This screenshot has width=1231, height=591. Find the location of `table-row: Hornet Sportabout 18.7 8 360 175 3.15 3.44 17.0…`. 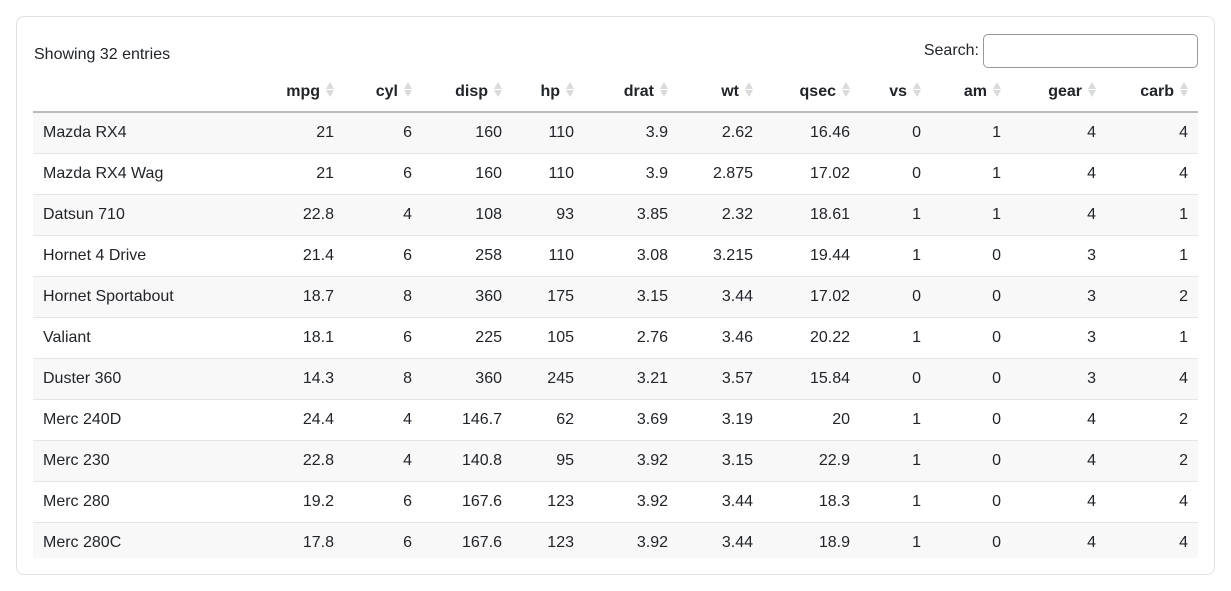

table-row: Hornet Sportabout 18.7 8 360 175 3.15 3.44 17.0… is located at coordinates (615, 297).